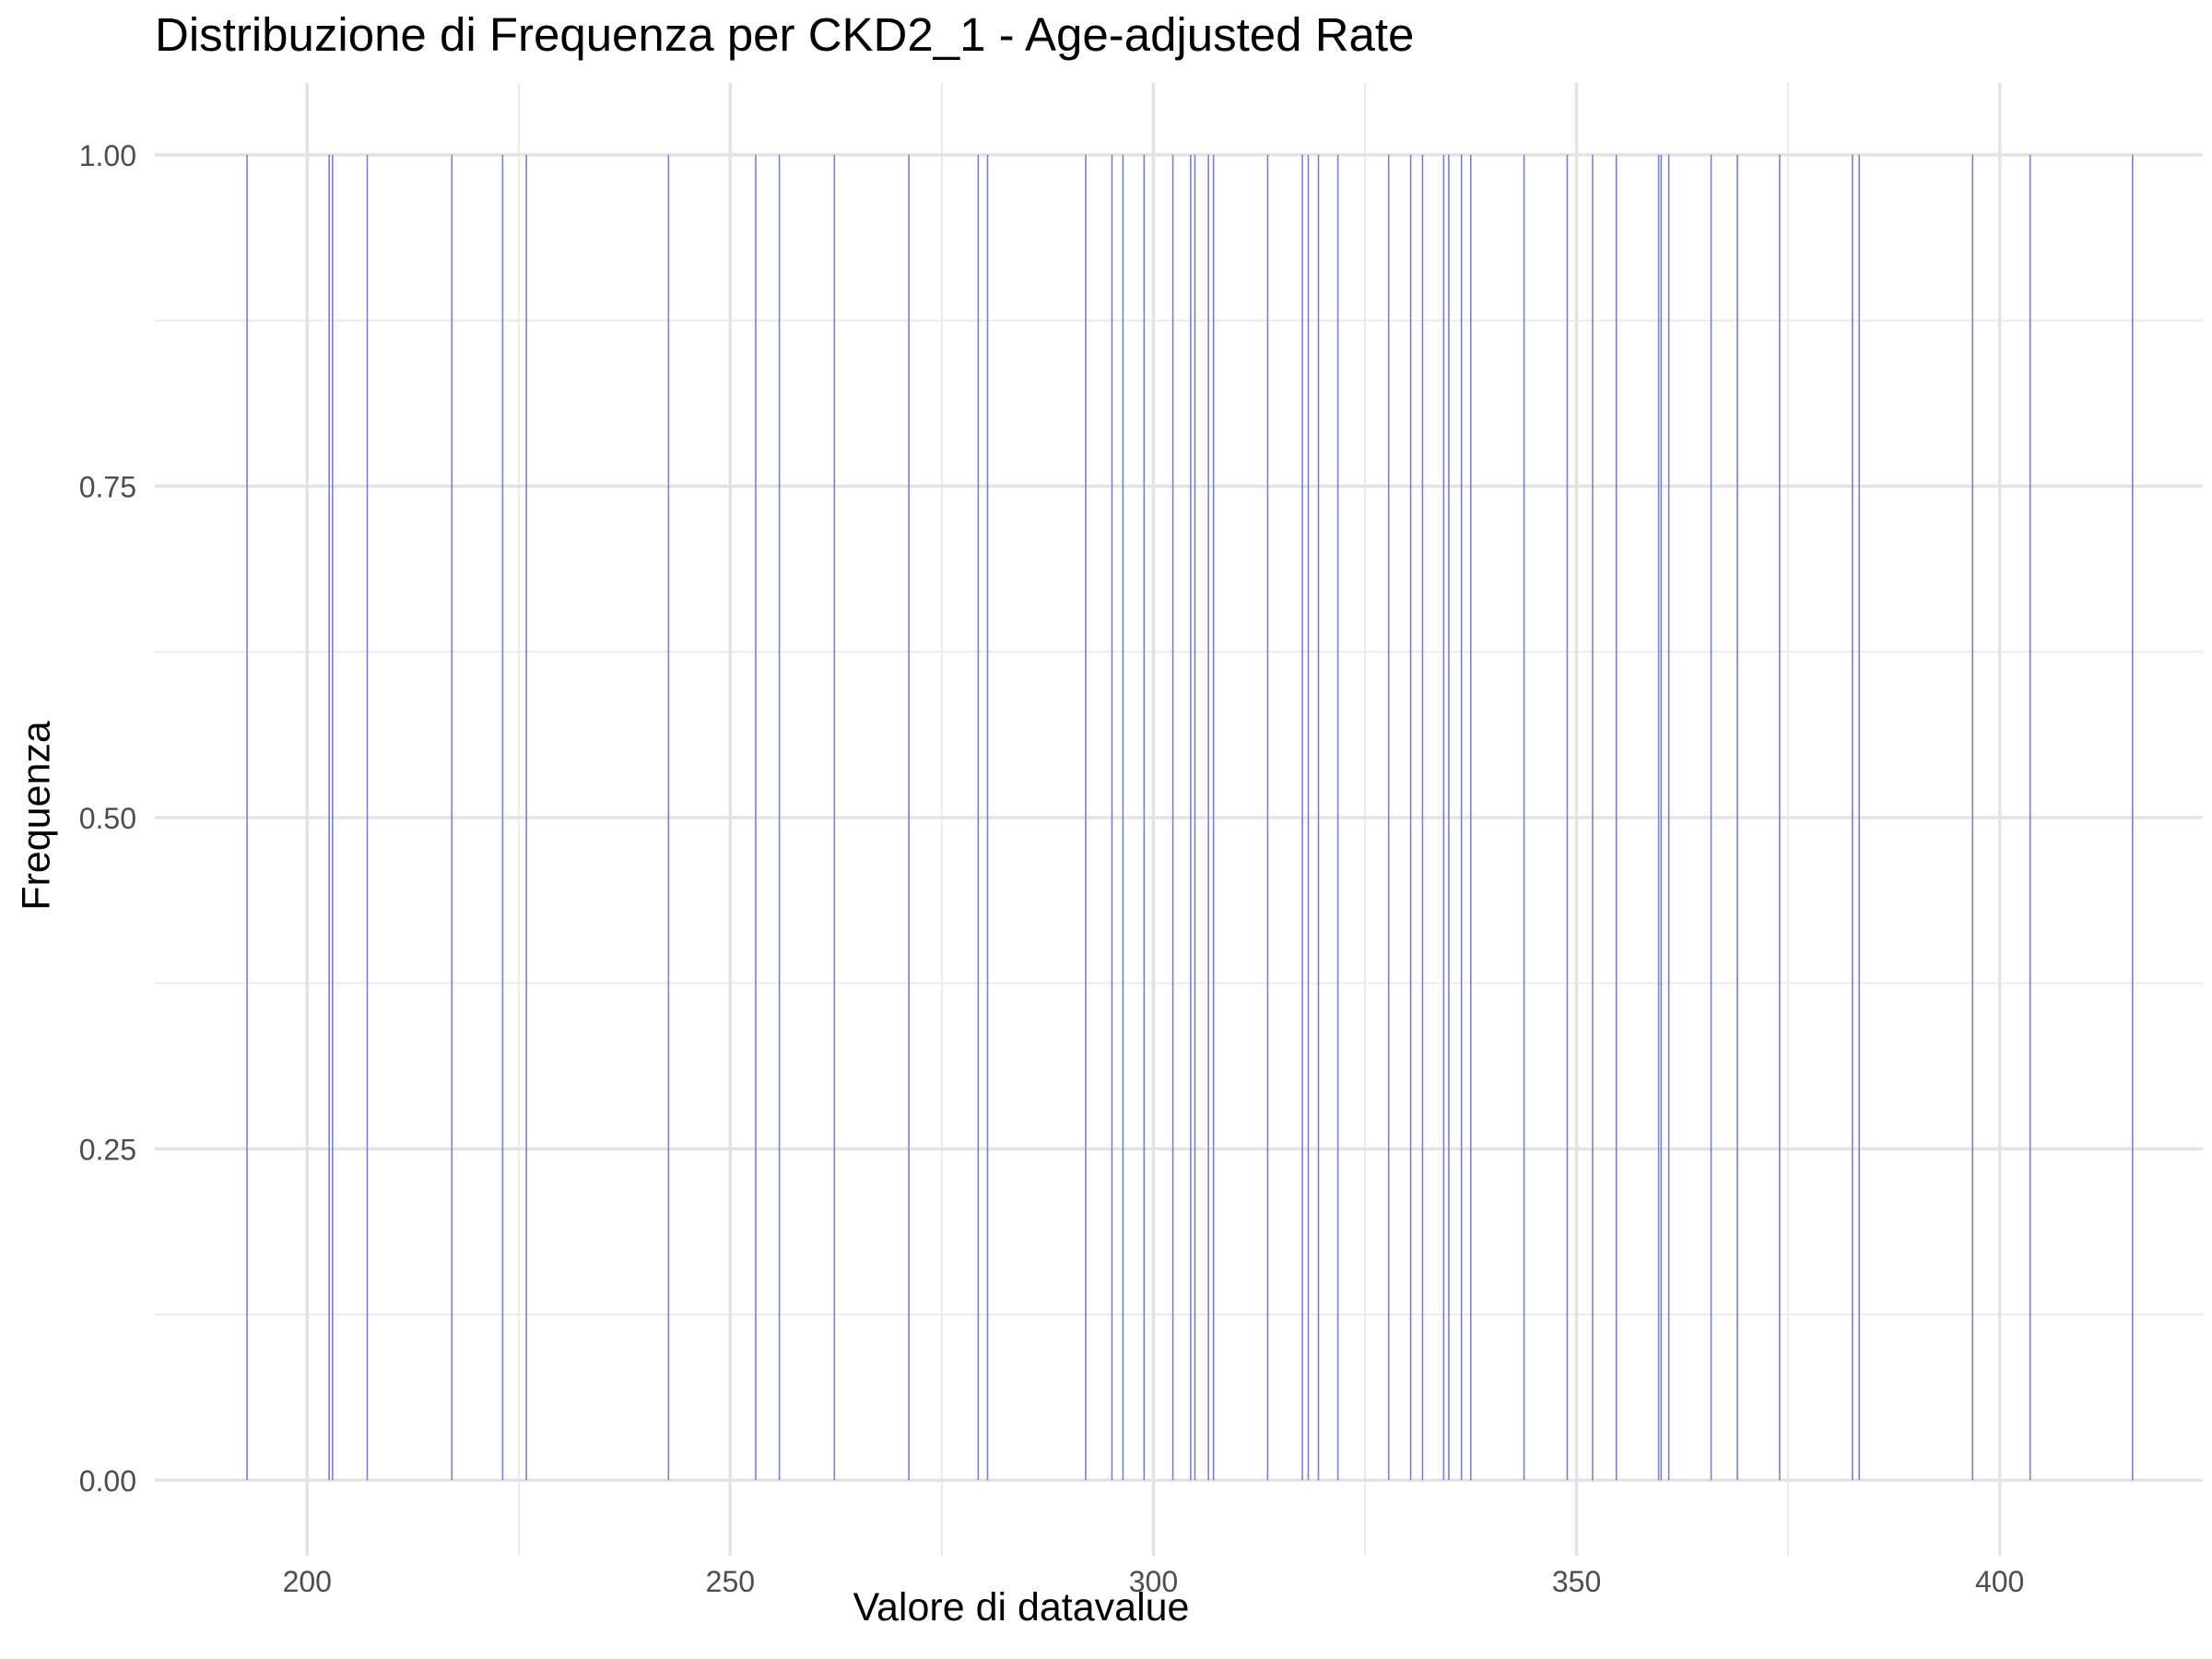 Image resolution: width=2212 pixels, height=1659 pixels. I want to click on y-tick-label: 1.00, so click(107, 155).